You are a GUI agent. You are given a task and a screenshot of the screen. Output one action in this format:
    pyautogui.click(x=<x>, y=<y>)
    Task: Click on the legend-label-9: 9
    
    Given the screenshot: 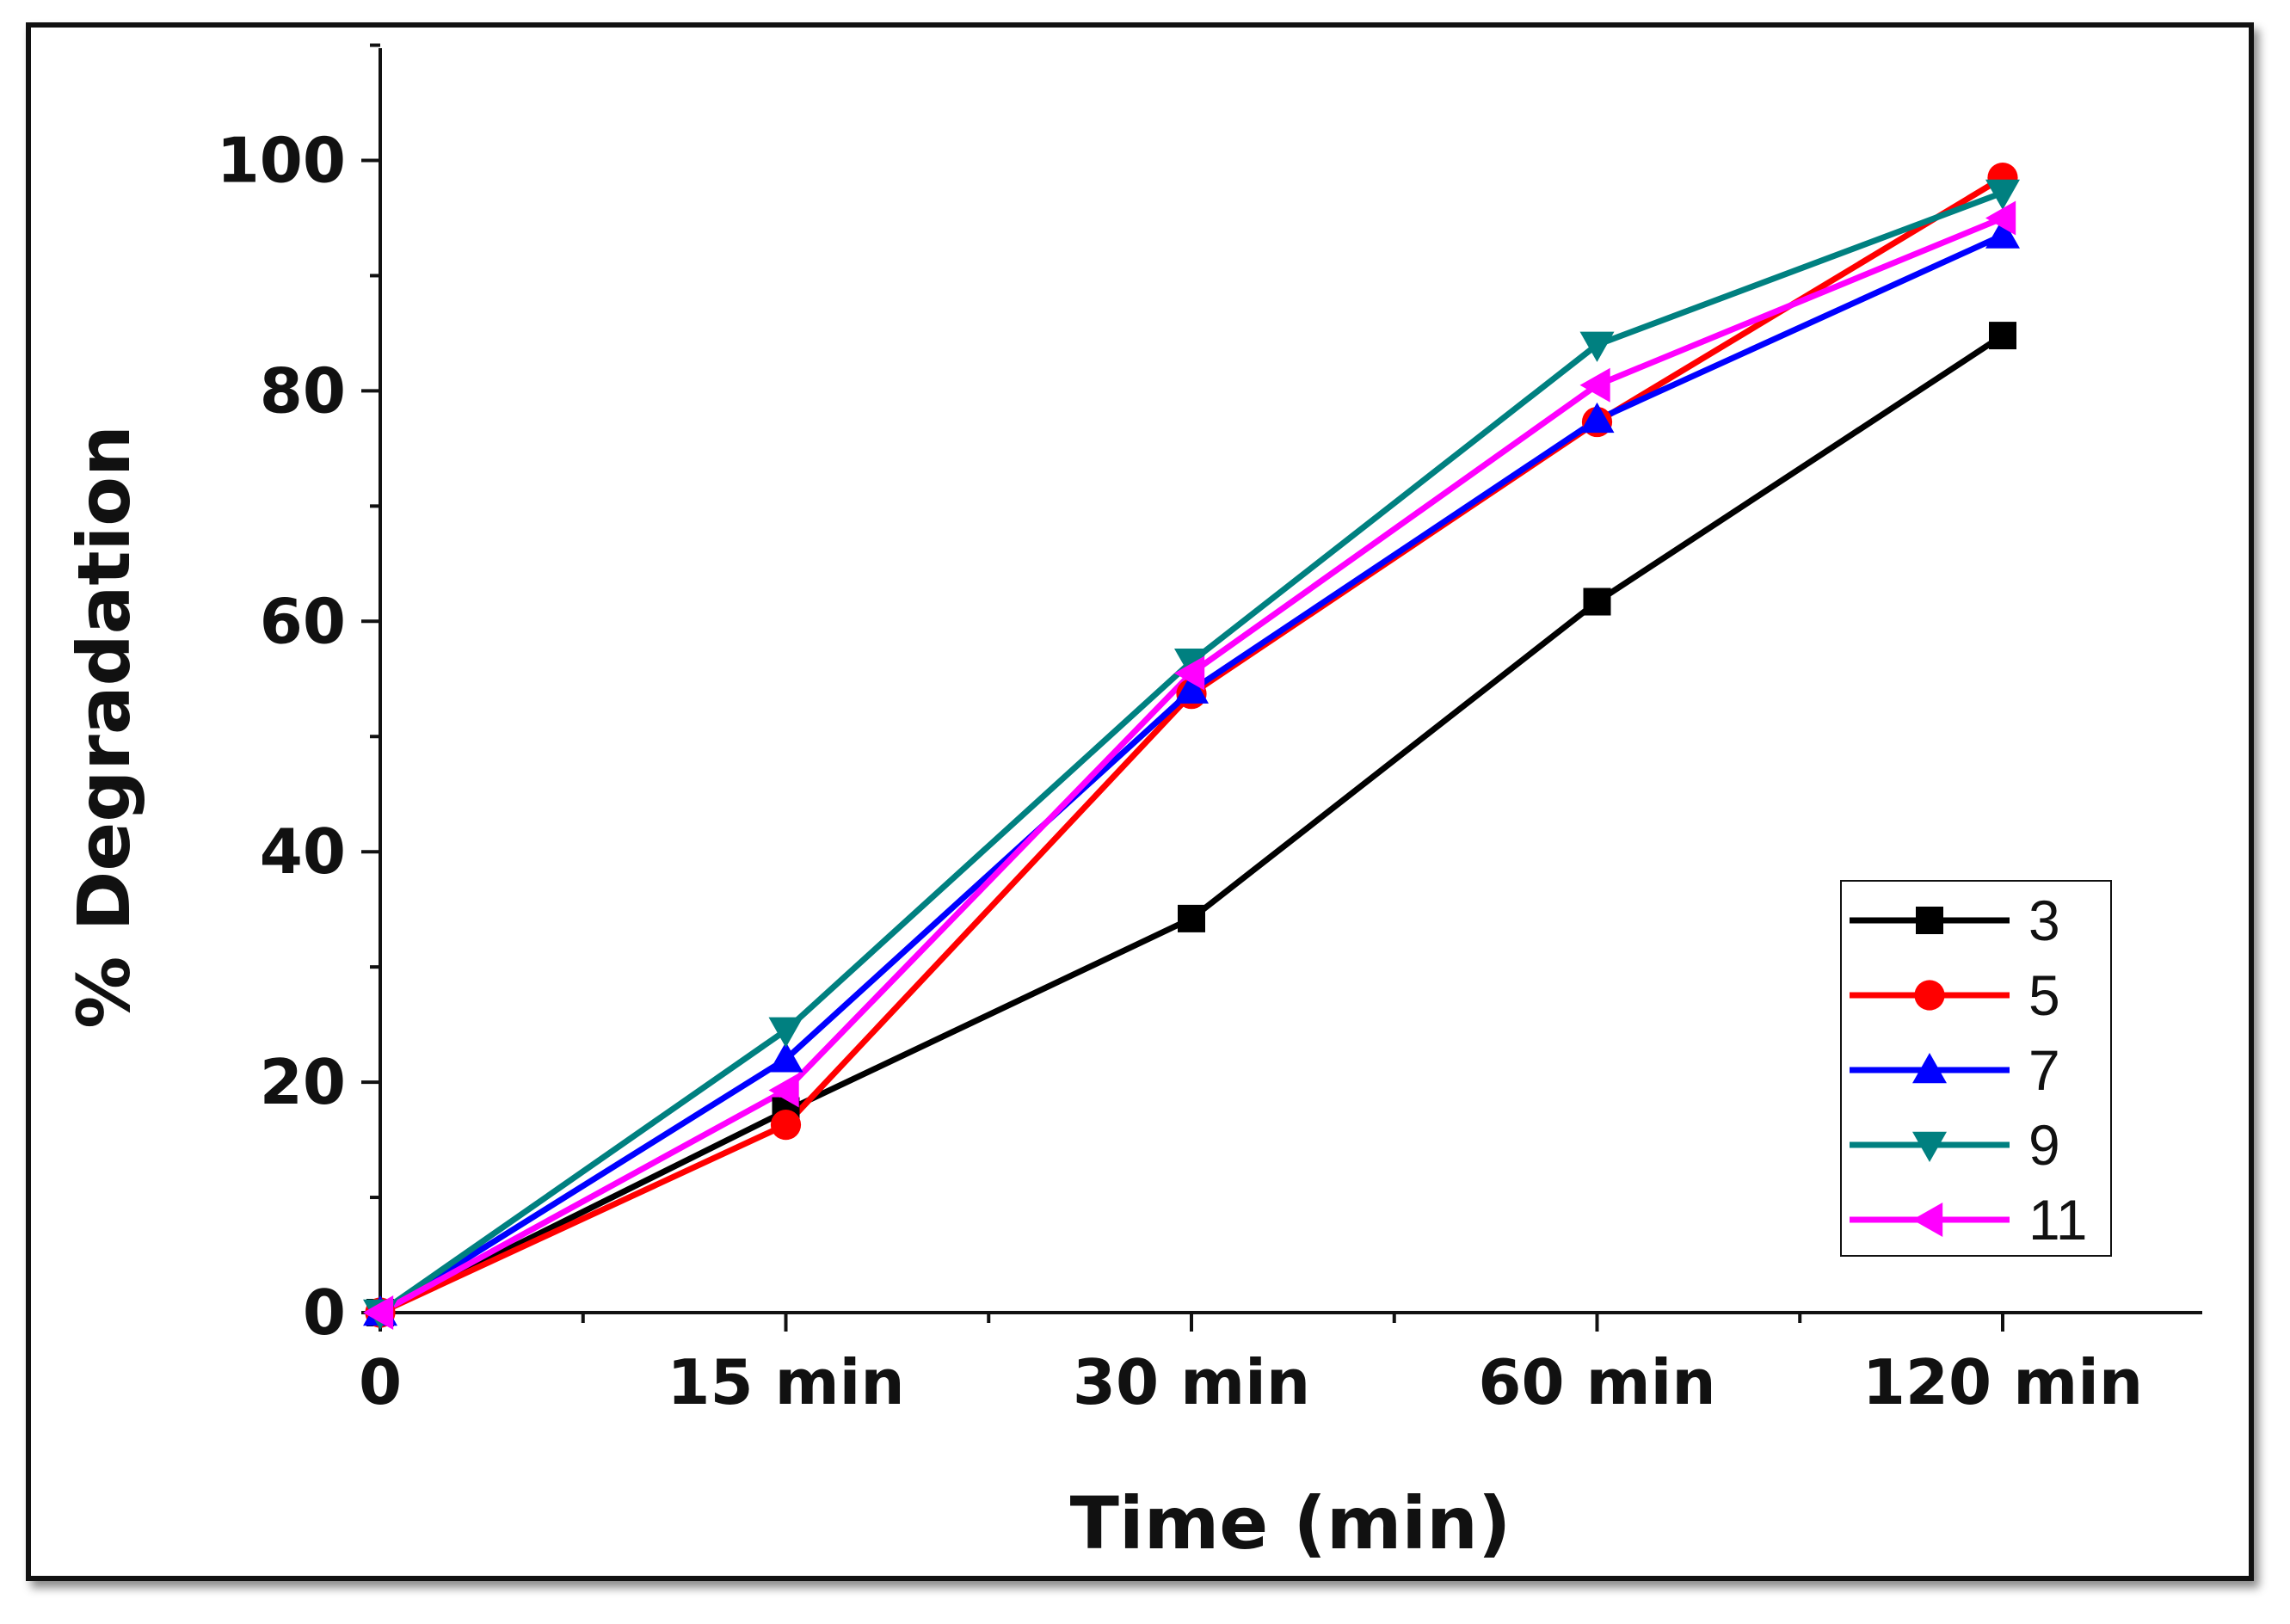 What is the action you would take?
    pyautogui.click(x=2044, y=1145)
    